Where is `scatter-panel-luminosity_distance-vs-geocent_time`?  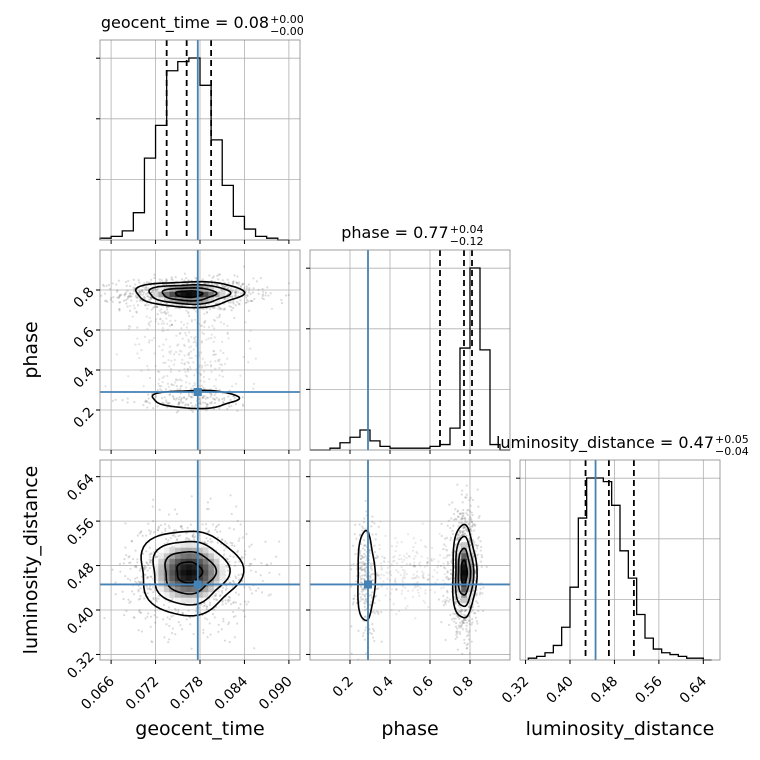
scatter-panel-luminosity_distance-vs-geocent_time is located at coordinates (198, 561).